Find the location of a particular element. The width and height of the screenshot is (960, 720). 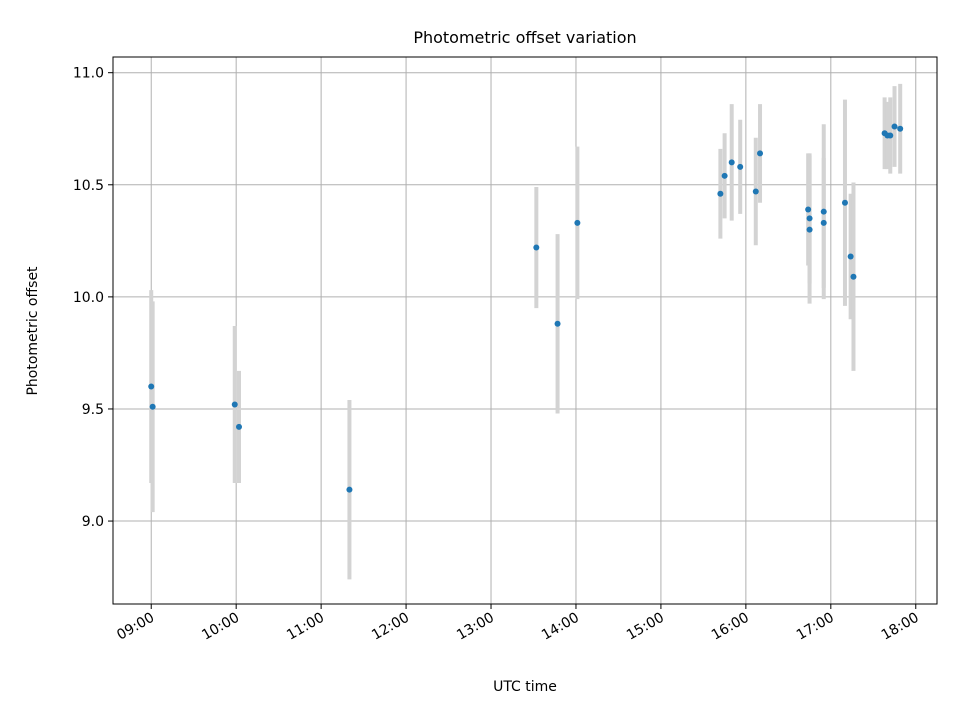

x-axis-label: UTC time is located at coordinates (525, 687).